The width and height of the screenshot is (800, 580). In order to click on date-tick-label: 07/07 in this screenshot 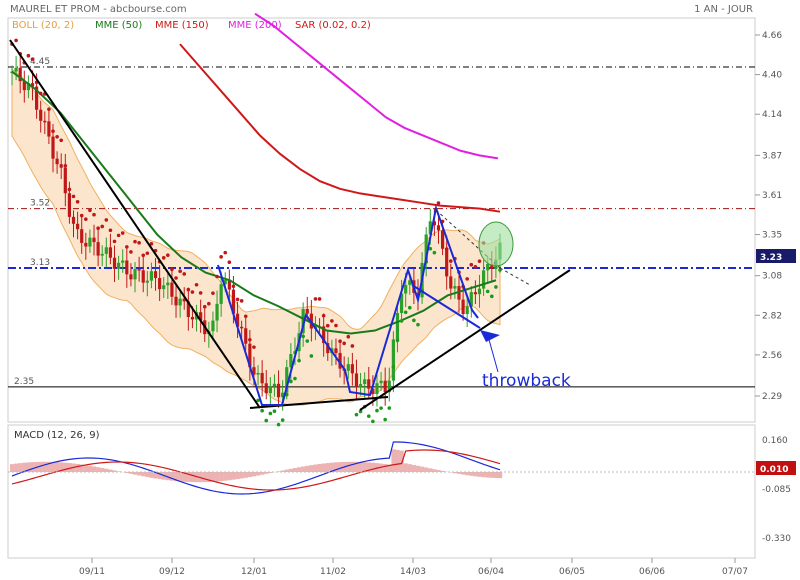, I will do `click(735, 572)`.